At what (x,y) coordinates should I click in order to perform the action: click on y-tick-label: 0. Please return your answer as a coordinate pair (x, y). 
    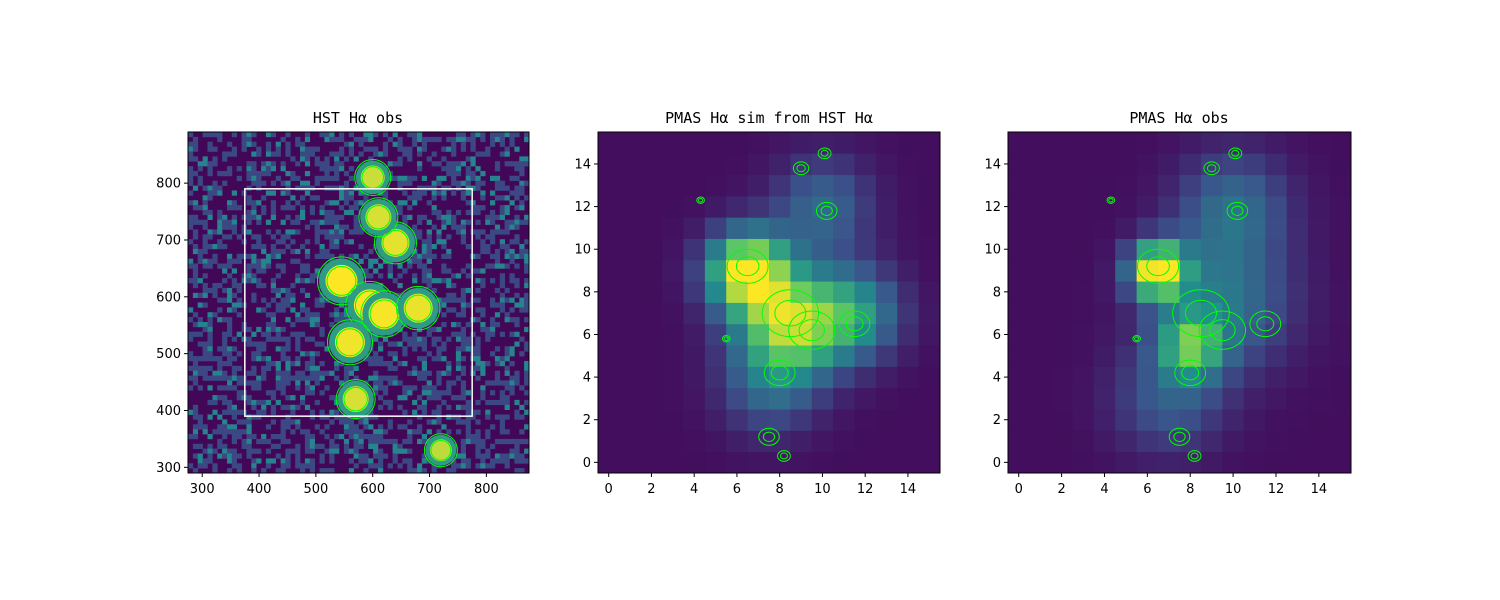
    Looking at the image, I should click on (587, 463).